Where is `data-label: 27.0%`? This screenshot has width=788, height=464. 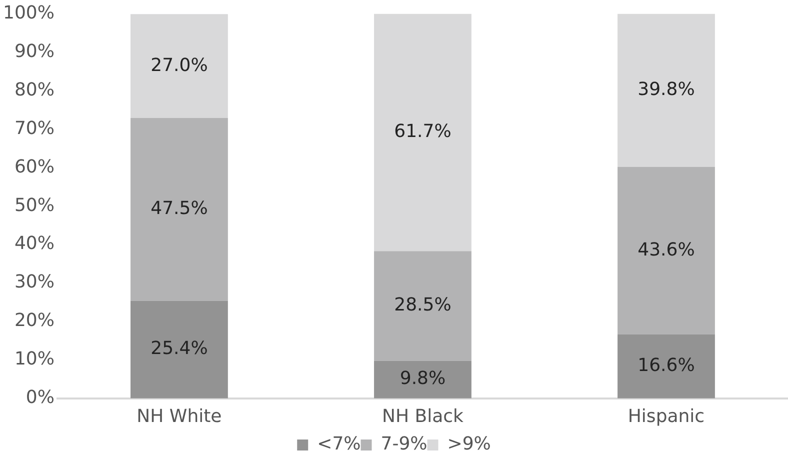 data-label: 27.0% is located at coordinates (179, 65).